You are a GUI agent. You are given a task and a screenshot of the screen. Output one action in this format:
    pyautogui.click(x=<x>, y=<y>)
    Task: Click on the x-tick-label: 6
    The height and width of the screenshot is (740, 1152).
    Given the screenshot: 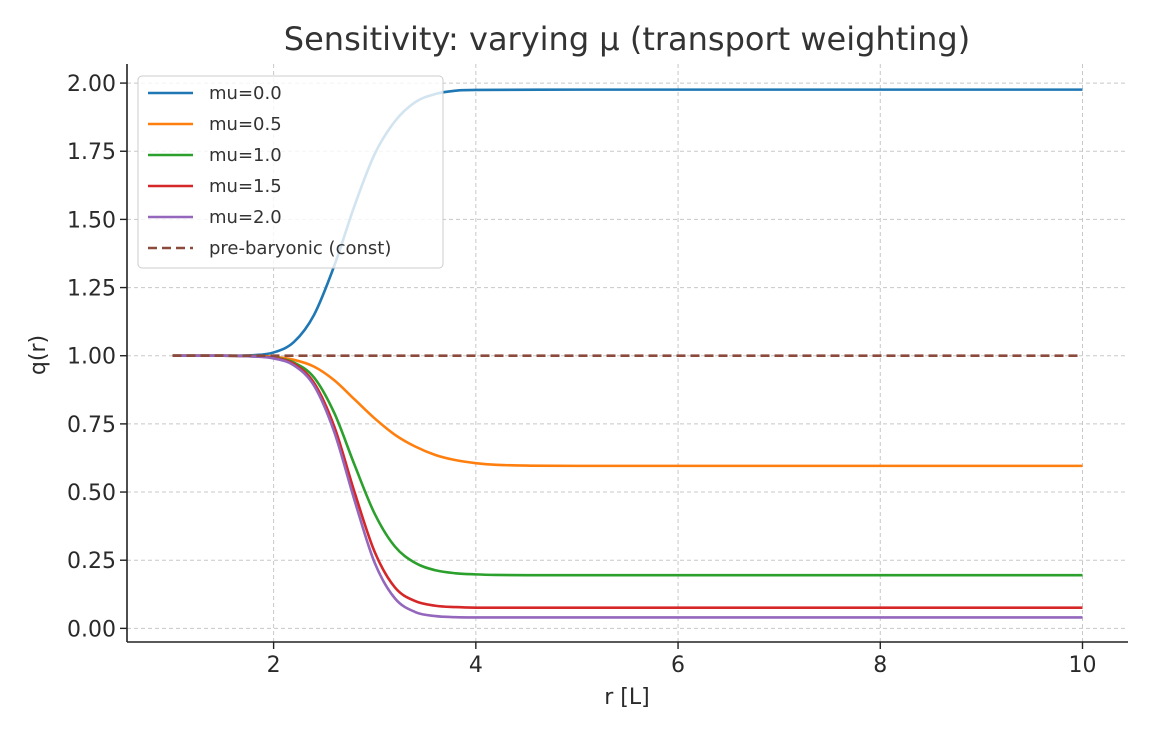 What is the action you would take?
    pyautogui.click(x=678, y=665)
    